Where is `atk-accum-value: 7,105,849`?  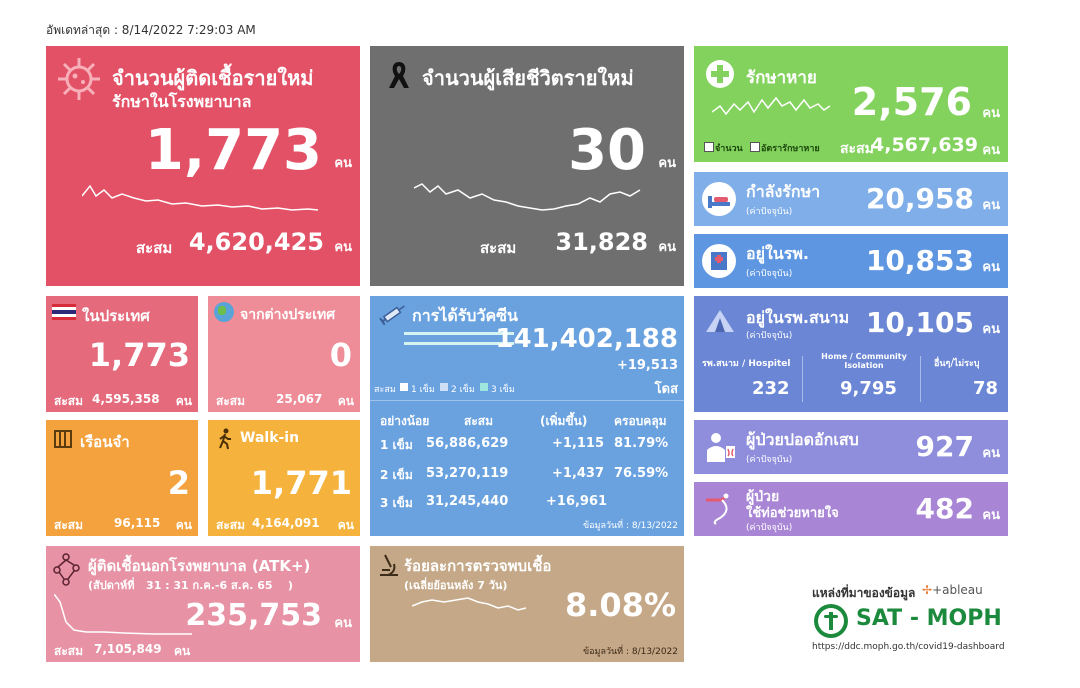
atk-accum-value: 7,105,849 is located at coordinates (128, 649).